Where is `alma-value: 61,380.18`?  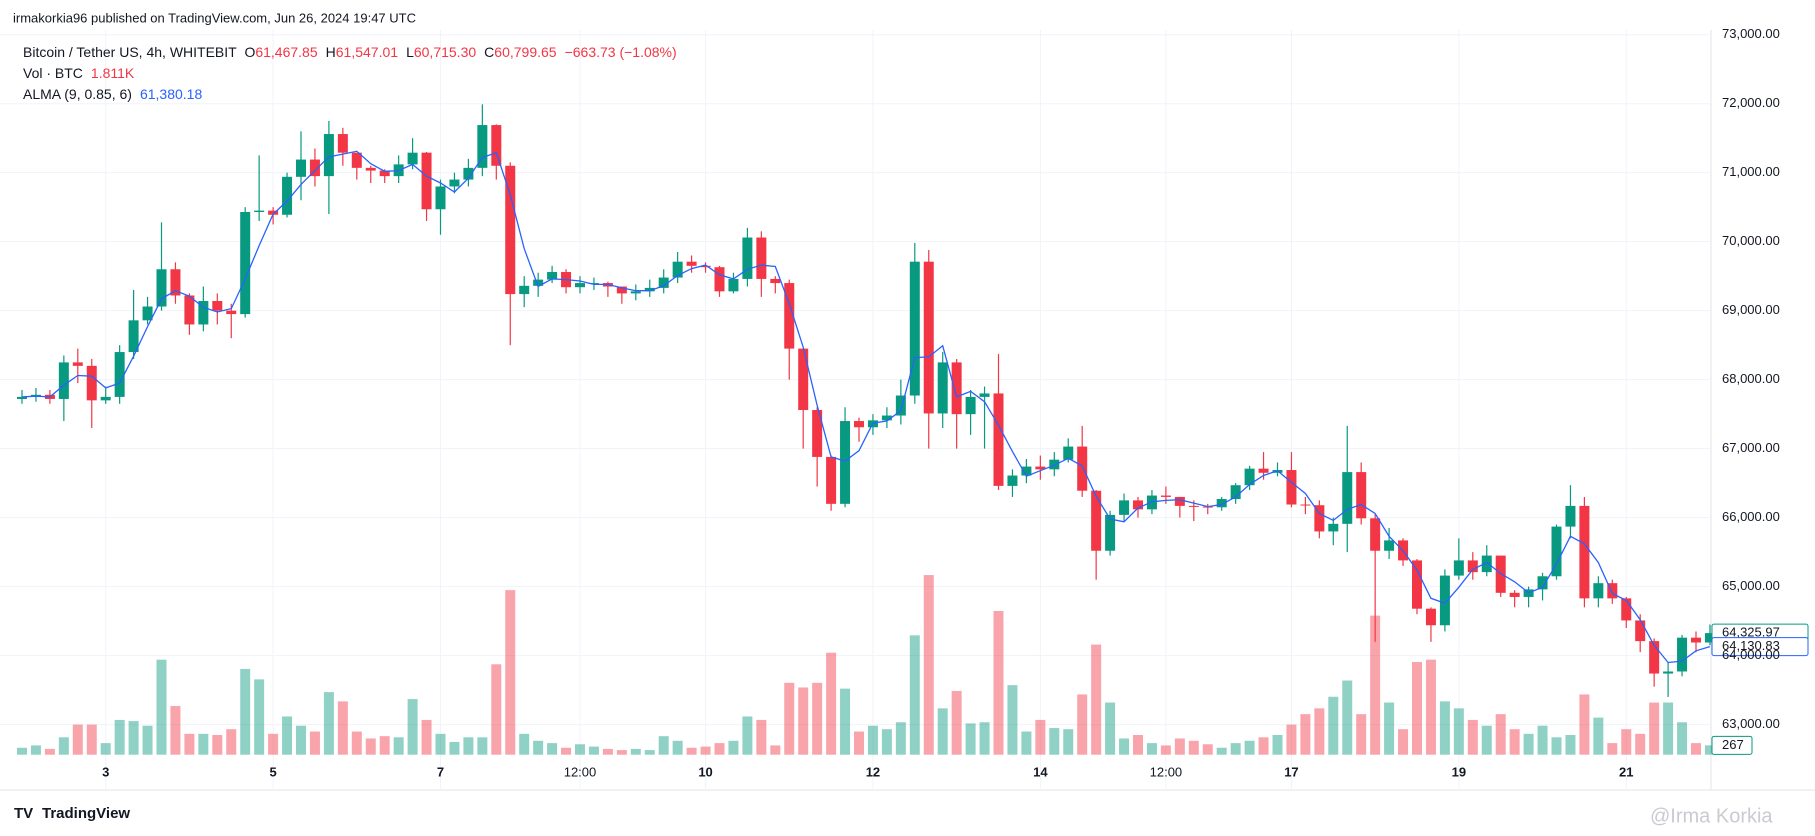 alma-value: 61,380.18 is located at coordinates (171, 94).